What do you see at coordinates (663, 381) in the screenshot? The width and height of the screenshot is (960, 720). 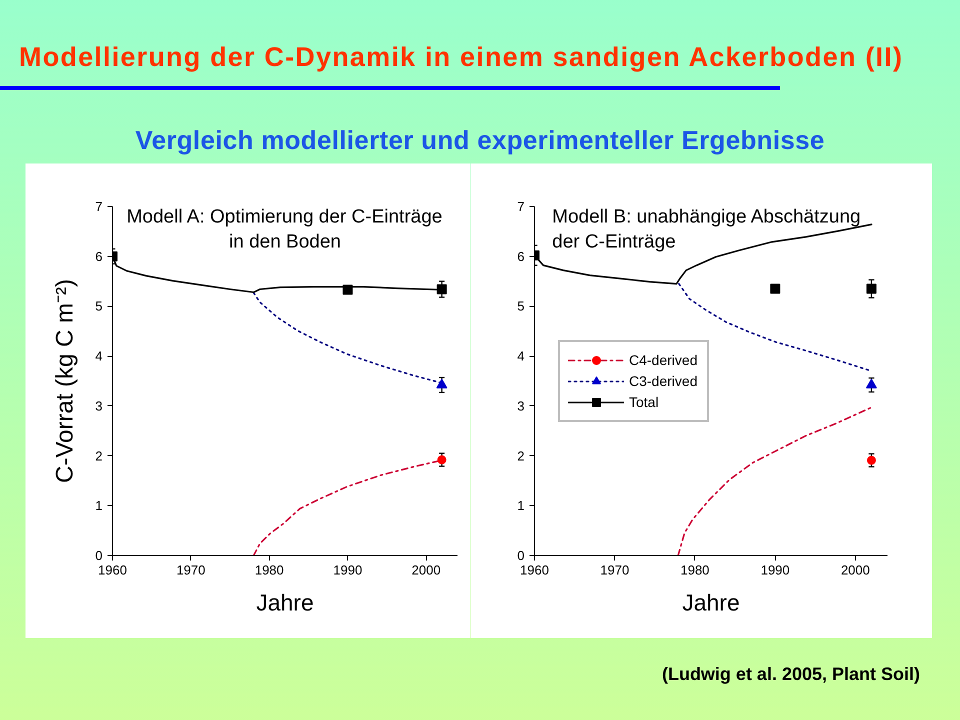 I see `legend-label: C3-derived` at bounding box center [663, 381].